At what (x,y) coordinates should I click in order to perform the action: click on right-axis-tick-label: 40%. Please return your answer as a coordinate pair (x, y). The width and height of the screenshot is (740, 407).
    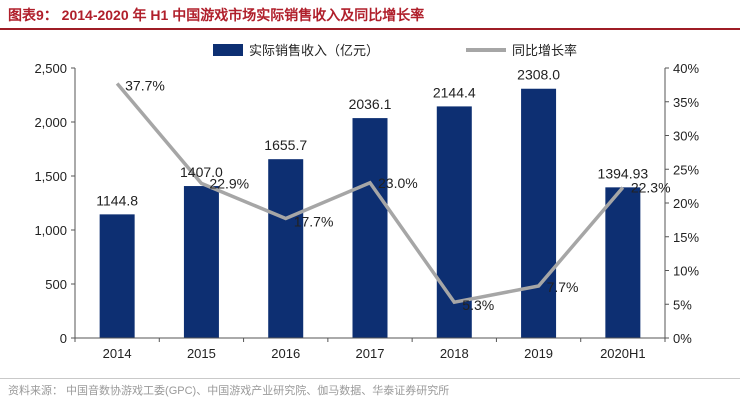
    Looking at the image, I should click on (686, 68).